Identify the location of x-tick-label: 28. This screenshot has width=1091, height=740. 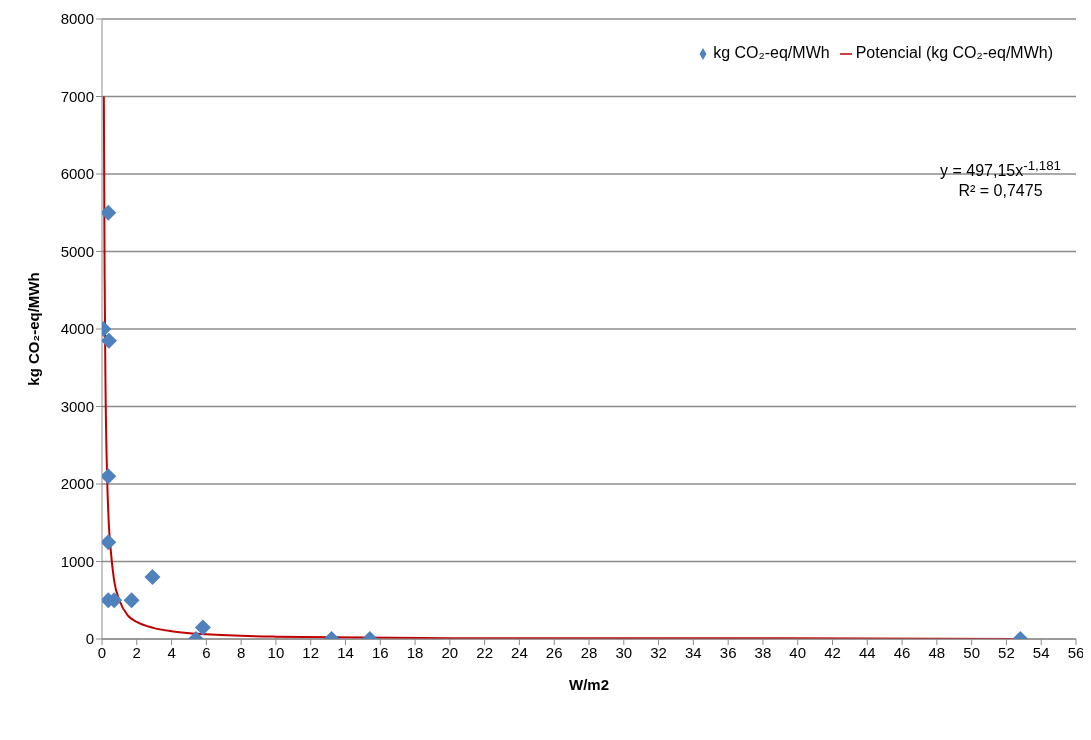
(589, 652).